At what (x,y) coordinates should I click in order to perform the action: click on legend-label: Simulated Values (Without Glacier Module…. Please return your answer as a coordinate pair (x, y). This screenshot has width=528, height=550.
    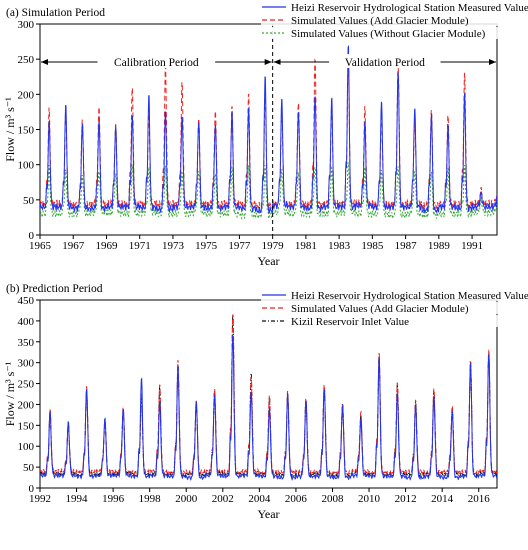
    Looking at the image, I should click on (388, 34).